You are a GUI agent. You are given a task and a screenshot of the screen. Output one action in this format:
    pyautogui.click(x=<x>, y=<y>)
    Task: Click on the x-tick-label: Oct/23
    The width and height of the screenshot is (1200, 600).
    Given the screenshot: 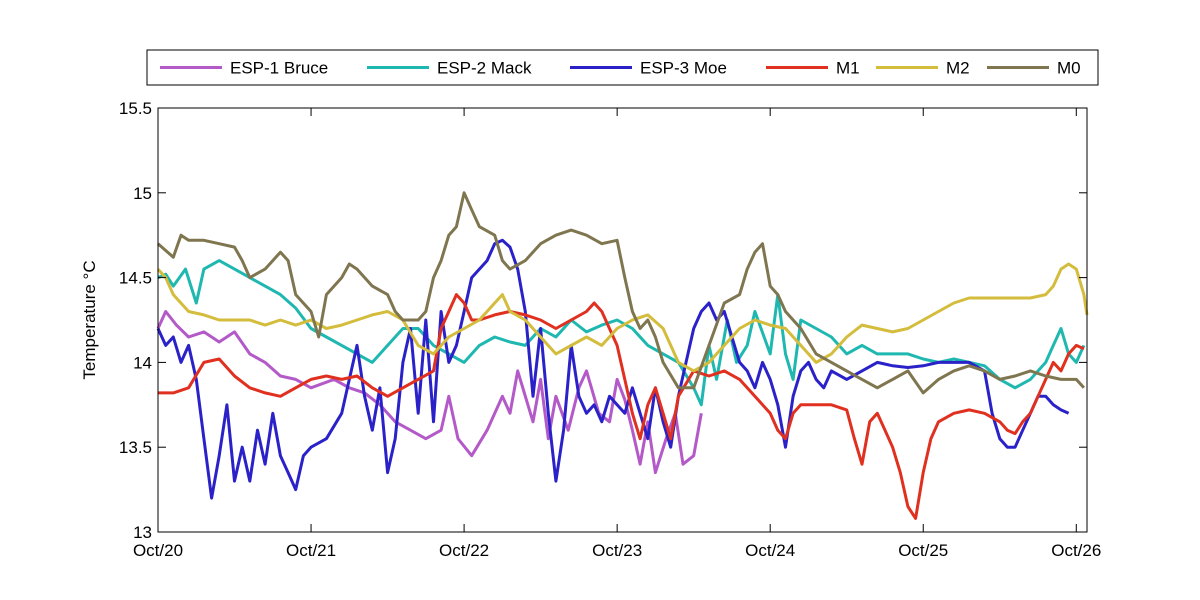 What is the action you would take?
    pyautogui.click(x=617, y=550)
    